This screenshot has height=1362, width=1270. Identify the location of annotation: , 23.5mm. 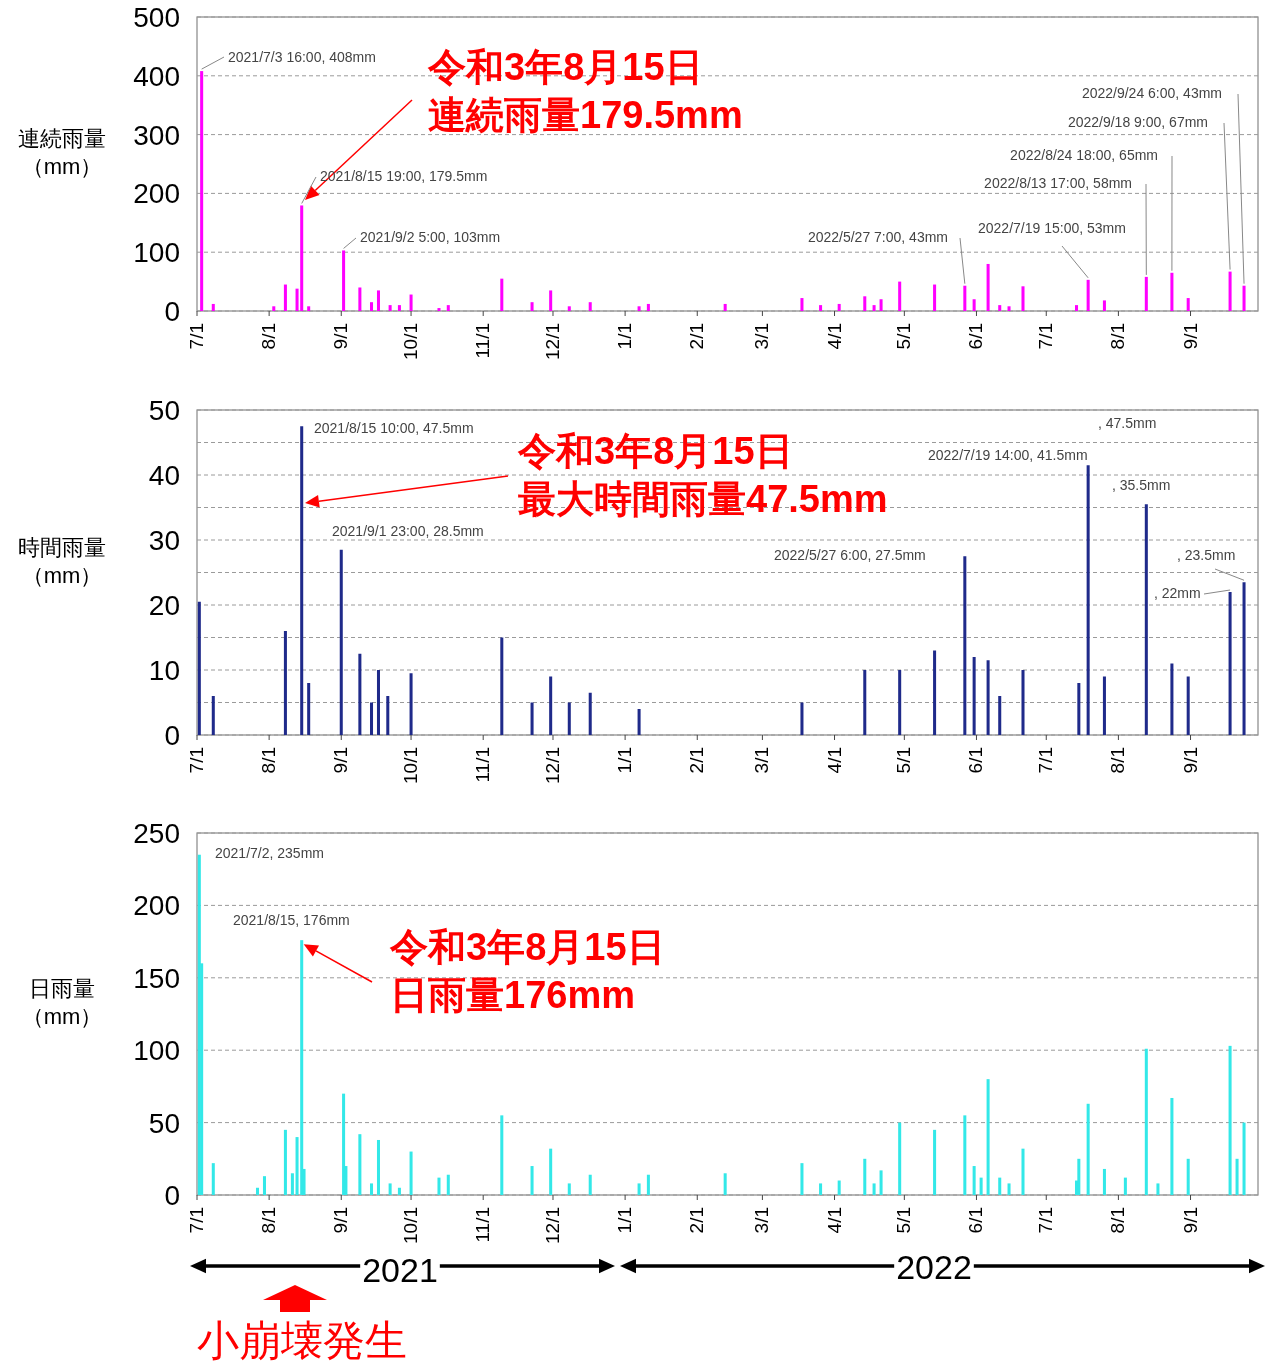
(1206, 555).